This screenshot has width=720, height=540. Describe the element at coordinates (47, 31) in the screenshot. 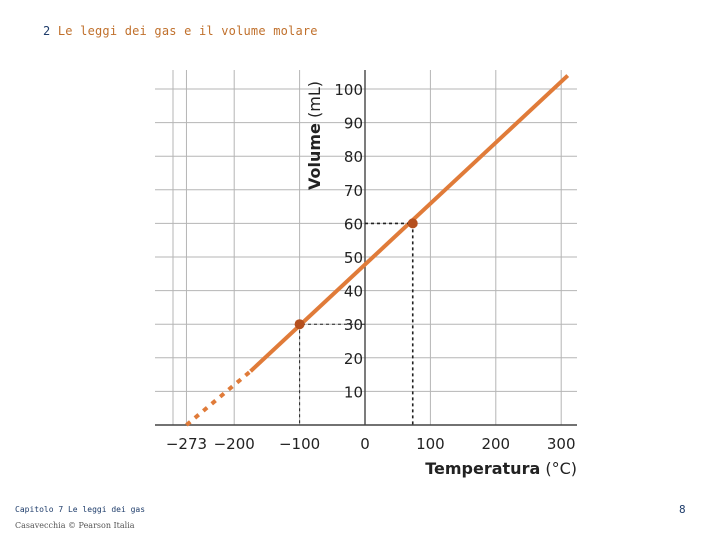

I see `section-number: 2` at that location.